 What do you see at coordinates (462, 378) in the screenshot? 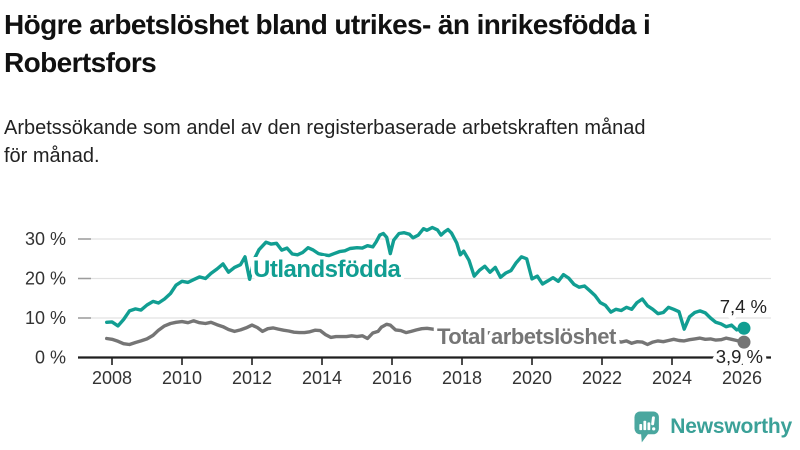
I see `x-axis-label-2018: 2018` at bounding box center [462, 378].